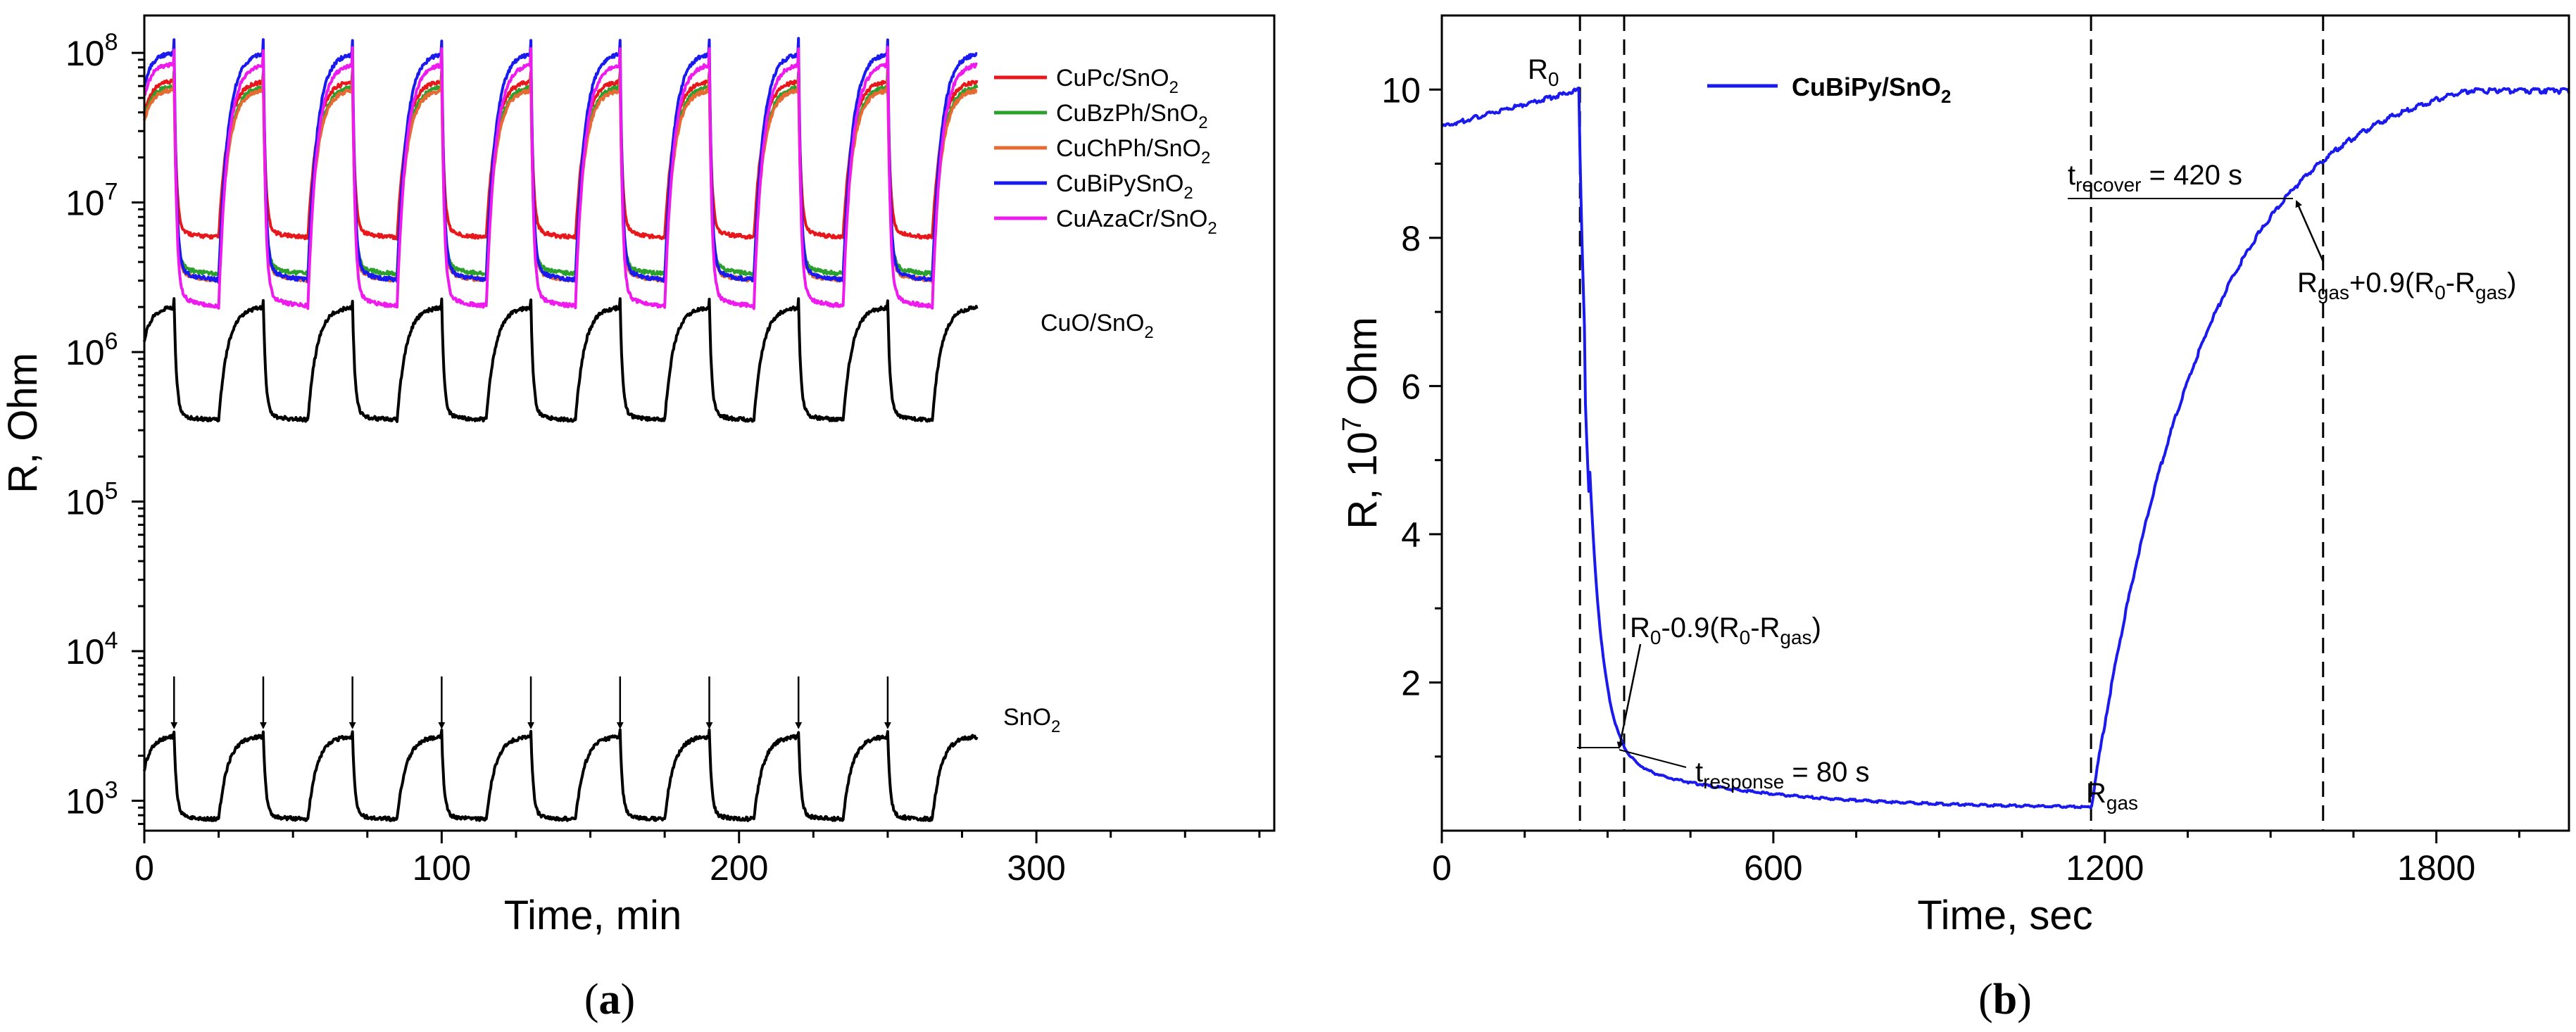  I want to click on cuo-sno2-label: CuO/SnO2, so click(1097, 326).